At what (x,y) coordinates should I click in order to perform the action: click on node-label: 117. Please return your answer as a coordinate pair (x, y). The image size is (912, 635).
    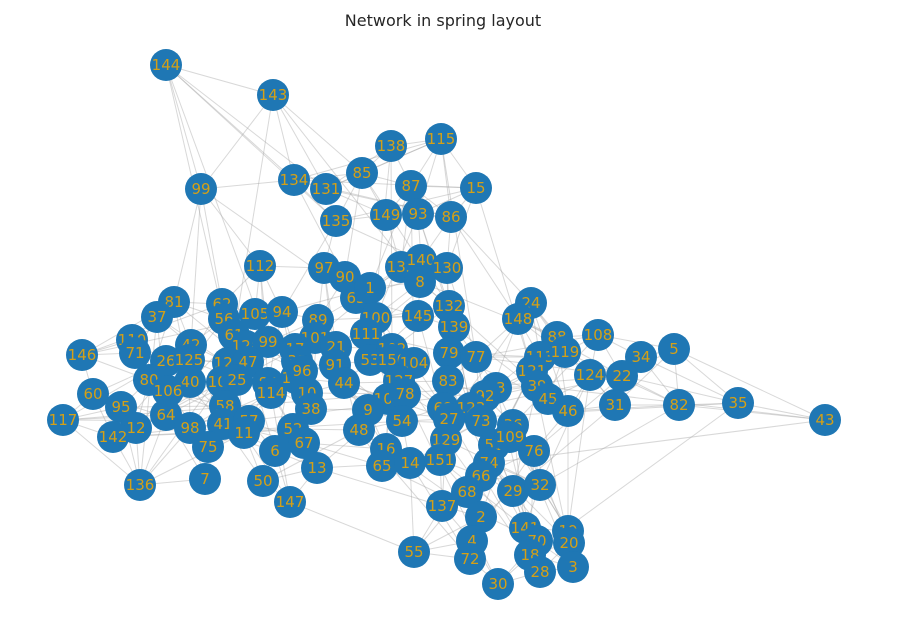
    Looking at the image, I should click on (63, 420).